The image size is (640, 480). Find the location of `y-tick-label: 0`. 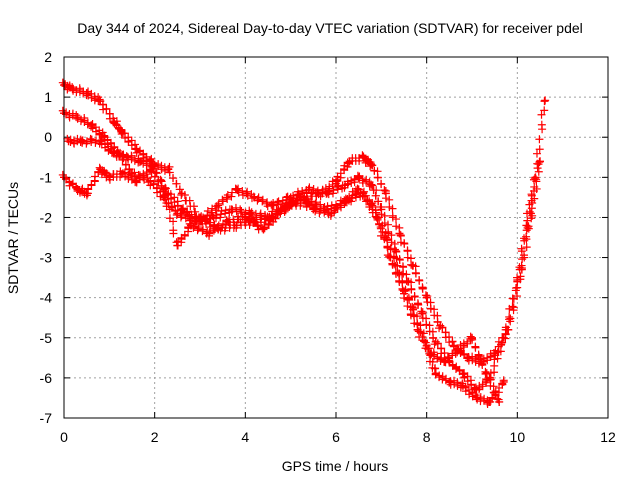

y-tick-label: 0 is located at coordinates (48, 137).